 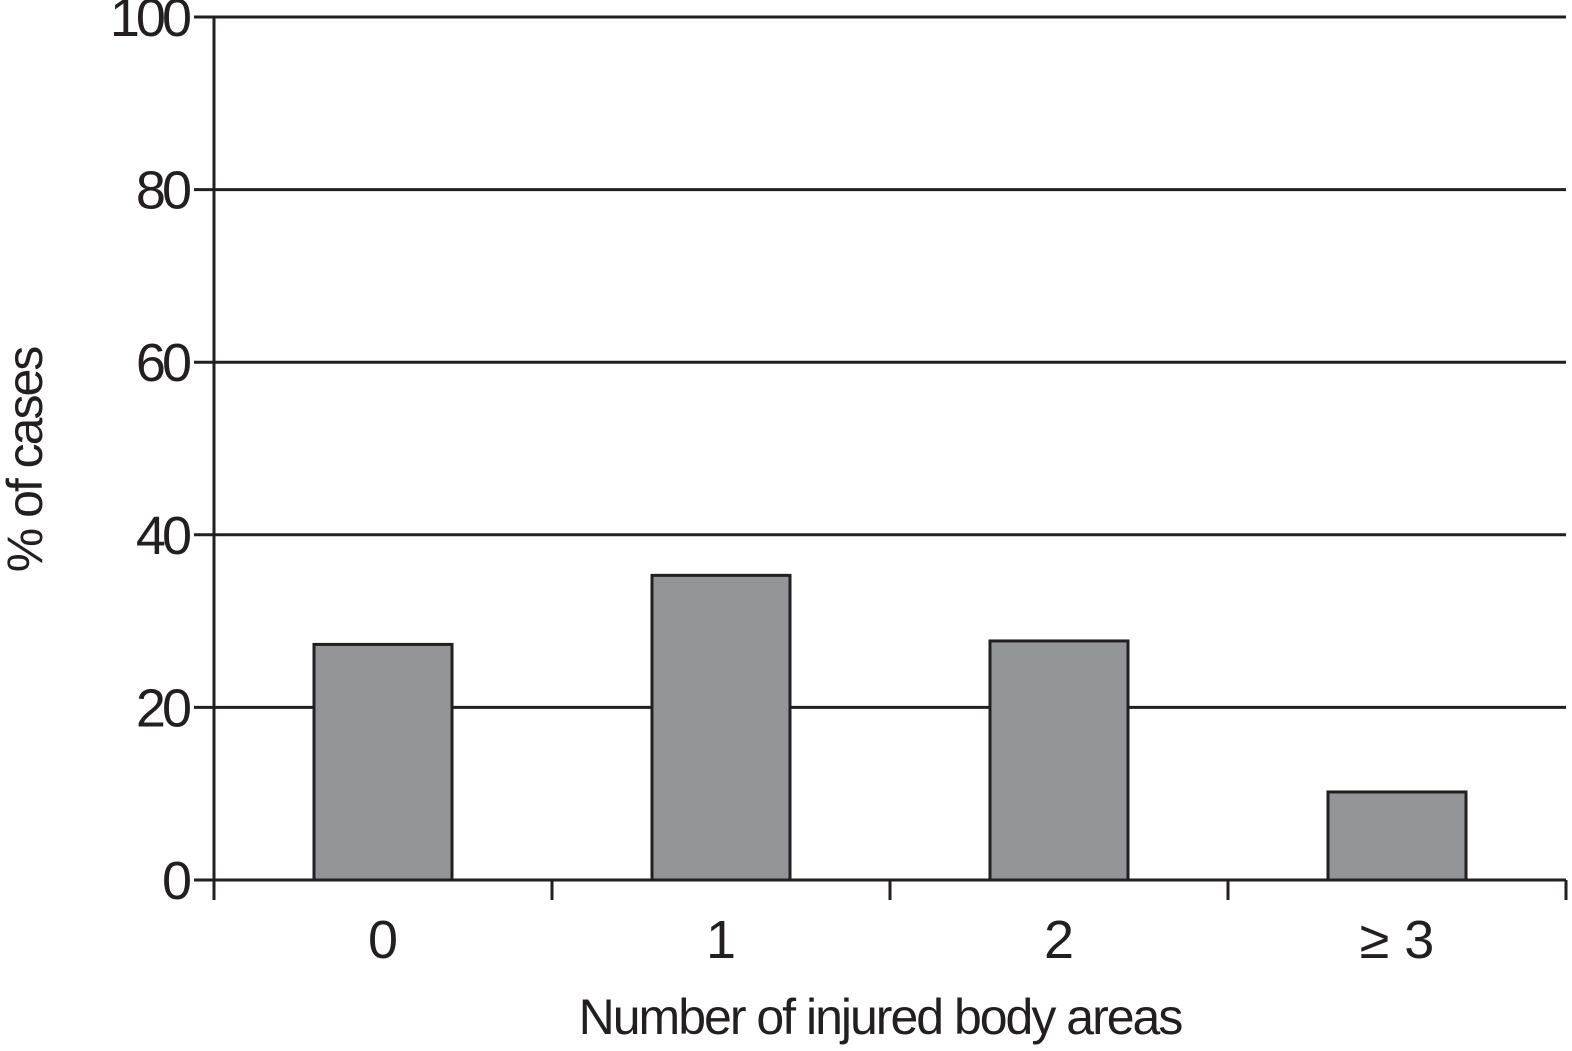 I want to click on x-tick-labels: 0 1 2 ≥ 3, so click(x=901, y=940).